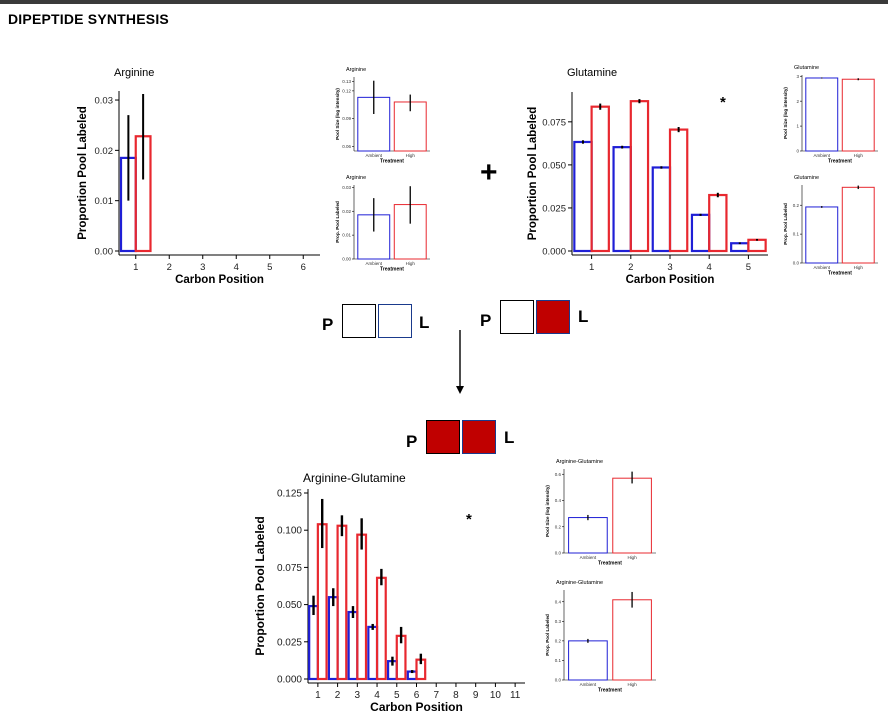 Image resolution: width=888 pixels, height=726 pixels. Describe the element at coordinates (88, 19) in the screenshot. I see `page-title: DIPEPTIDE SYNTHESIS` at that location.